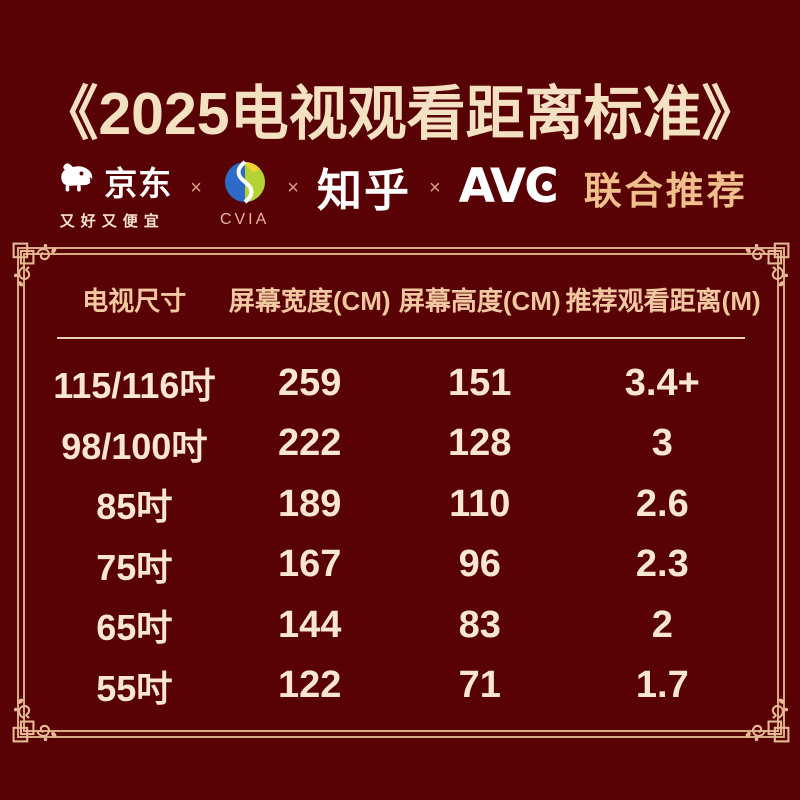 This screenshot has height=800, width=800. What do you see at coordinates (310, 443) in the screenshot?
I see `table-cell-width: 222` at bounding box center [310, 443].